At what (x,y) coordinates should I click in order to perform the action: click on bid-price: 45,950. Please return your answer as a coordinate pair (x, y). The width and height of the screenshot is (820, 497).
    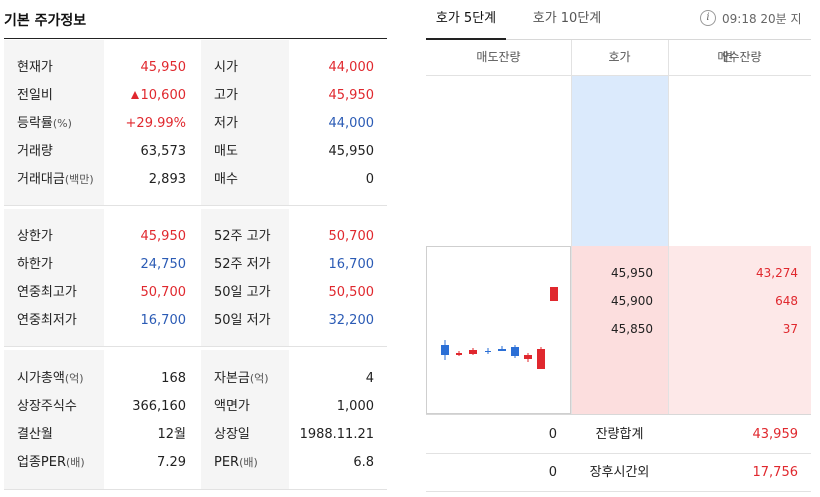
    Looking at the image, I should click on (632, 273).